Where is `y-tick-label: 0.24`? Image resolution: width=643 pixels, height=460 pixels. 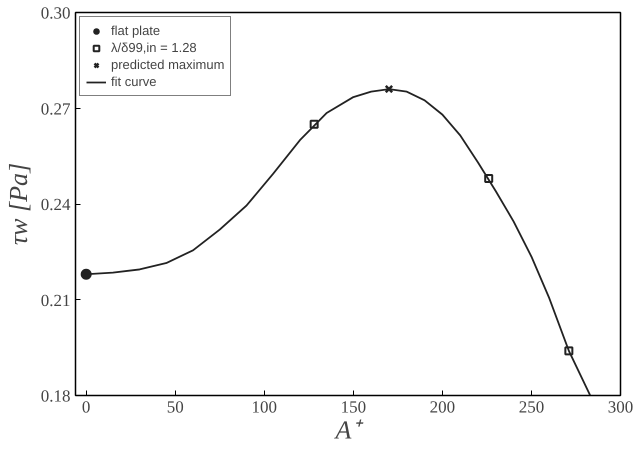 y-tick-label: 0.24 is located at coordinates (55, 204).